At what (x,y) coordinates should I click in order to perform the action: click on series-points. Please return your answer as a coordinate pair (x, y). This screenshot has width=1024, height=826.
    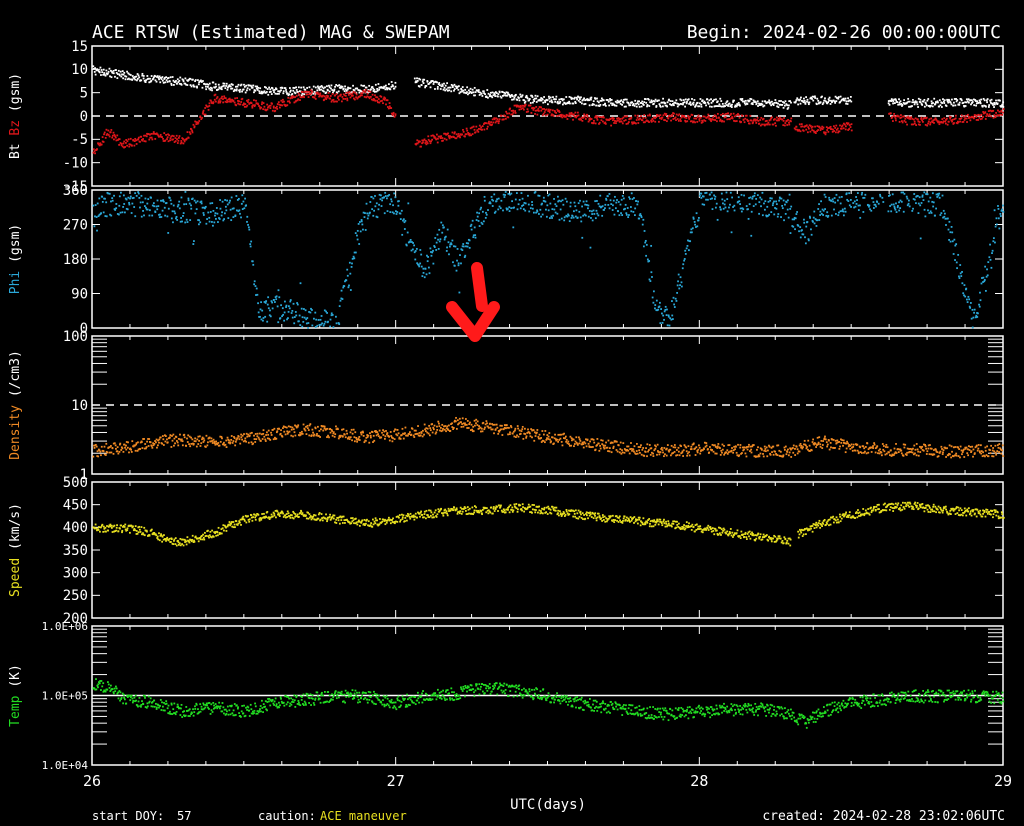
    Looking at the image, I should click on (548, 260).